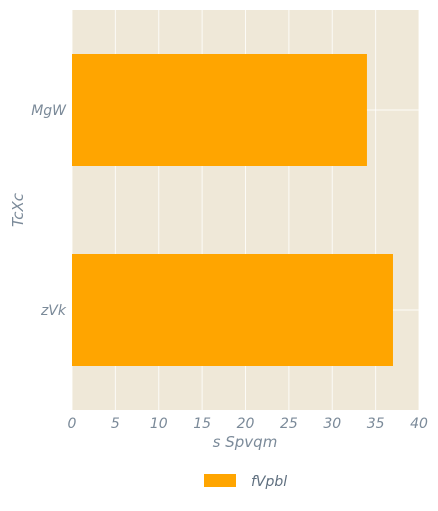 Image resolution: width=438 pixels, height=511 pixels. What do you see at coordinates (219, 110) in the screenshot?
I see `bar-MgW` at bounding box center [219, 110].